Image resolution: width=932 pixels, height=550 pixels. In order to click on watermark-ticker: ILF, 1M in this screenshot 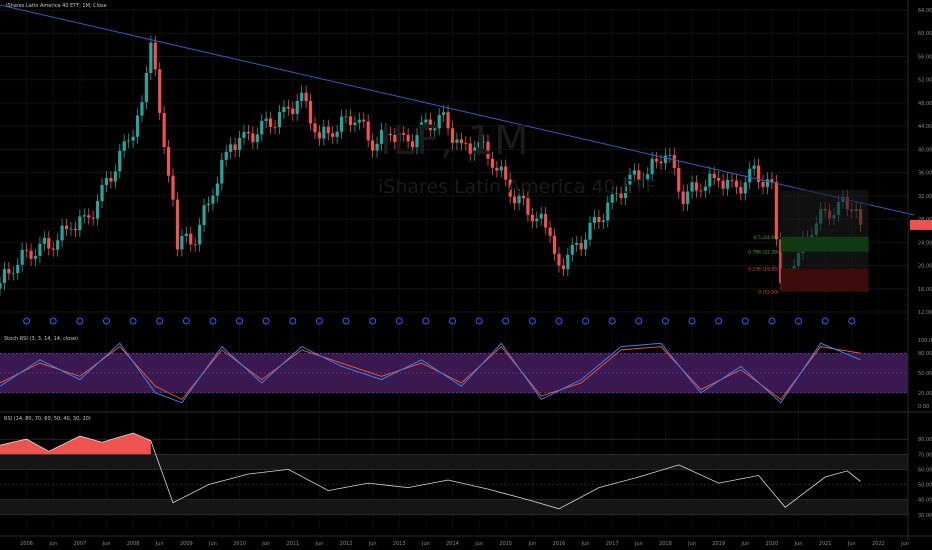, I will do `click(455, 141)`.